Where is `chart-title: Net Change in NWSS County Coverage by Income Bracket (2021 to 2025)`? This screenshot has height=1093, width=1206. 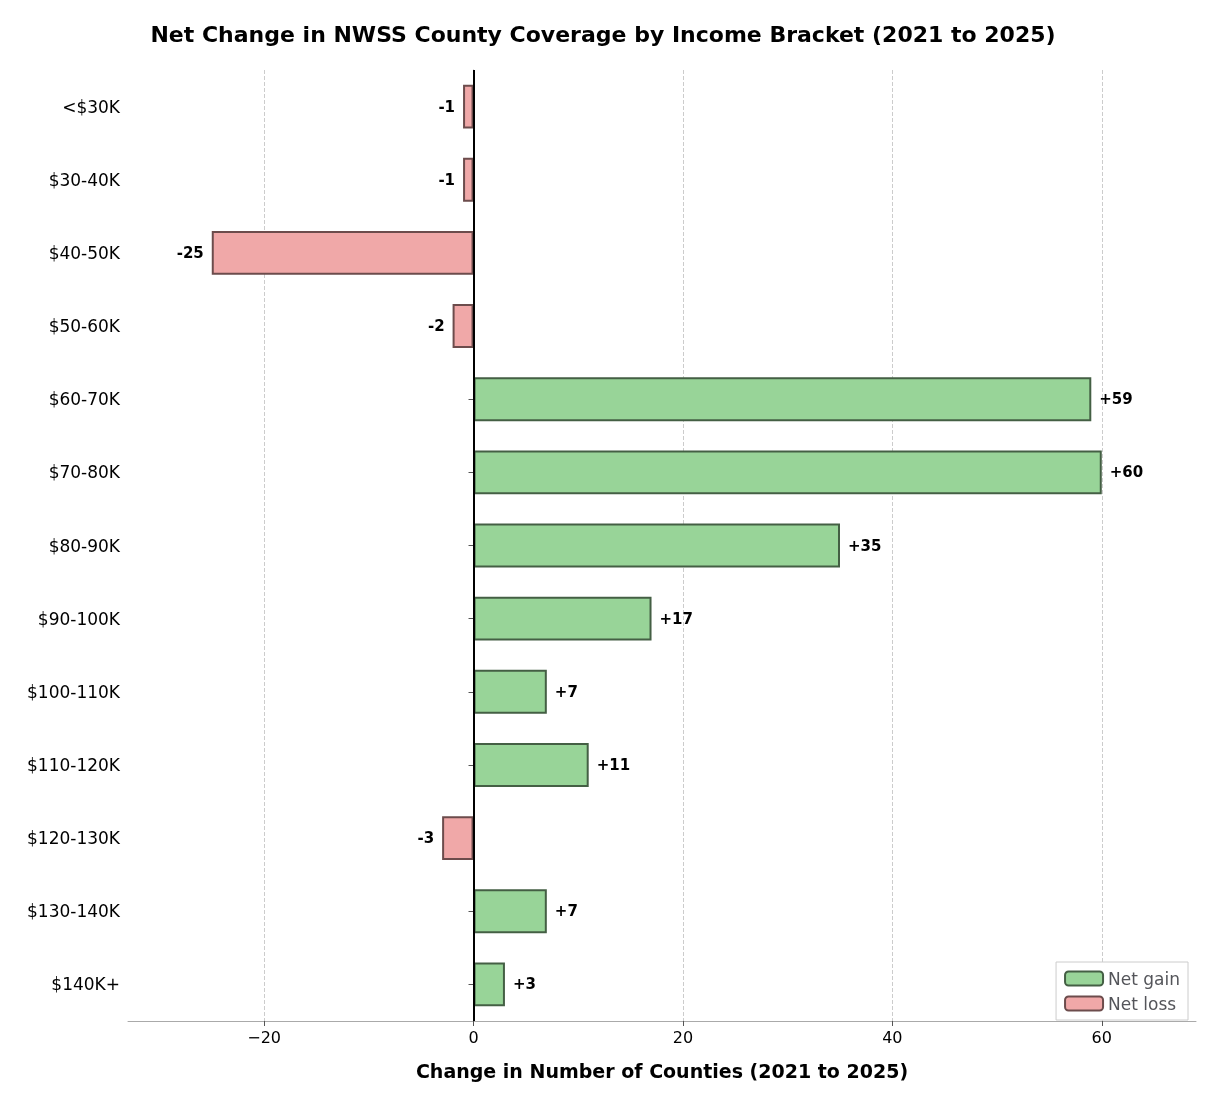
chart-title: Net Change in NWSS County Coverage by Income Bracket (2021 to 2025) is located at coordinates (603, 34).